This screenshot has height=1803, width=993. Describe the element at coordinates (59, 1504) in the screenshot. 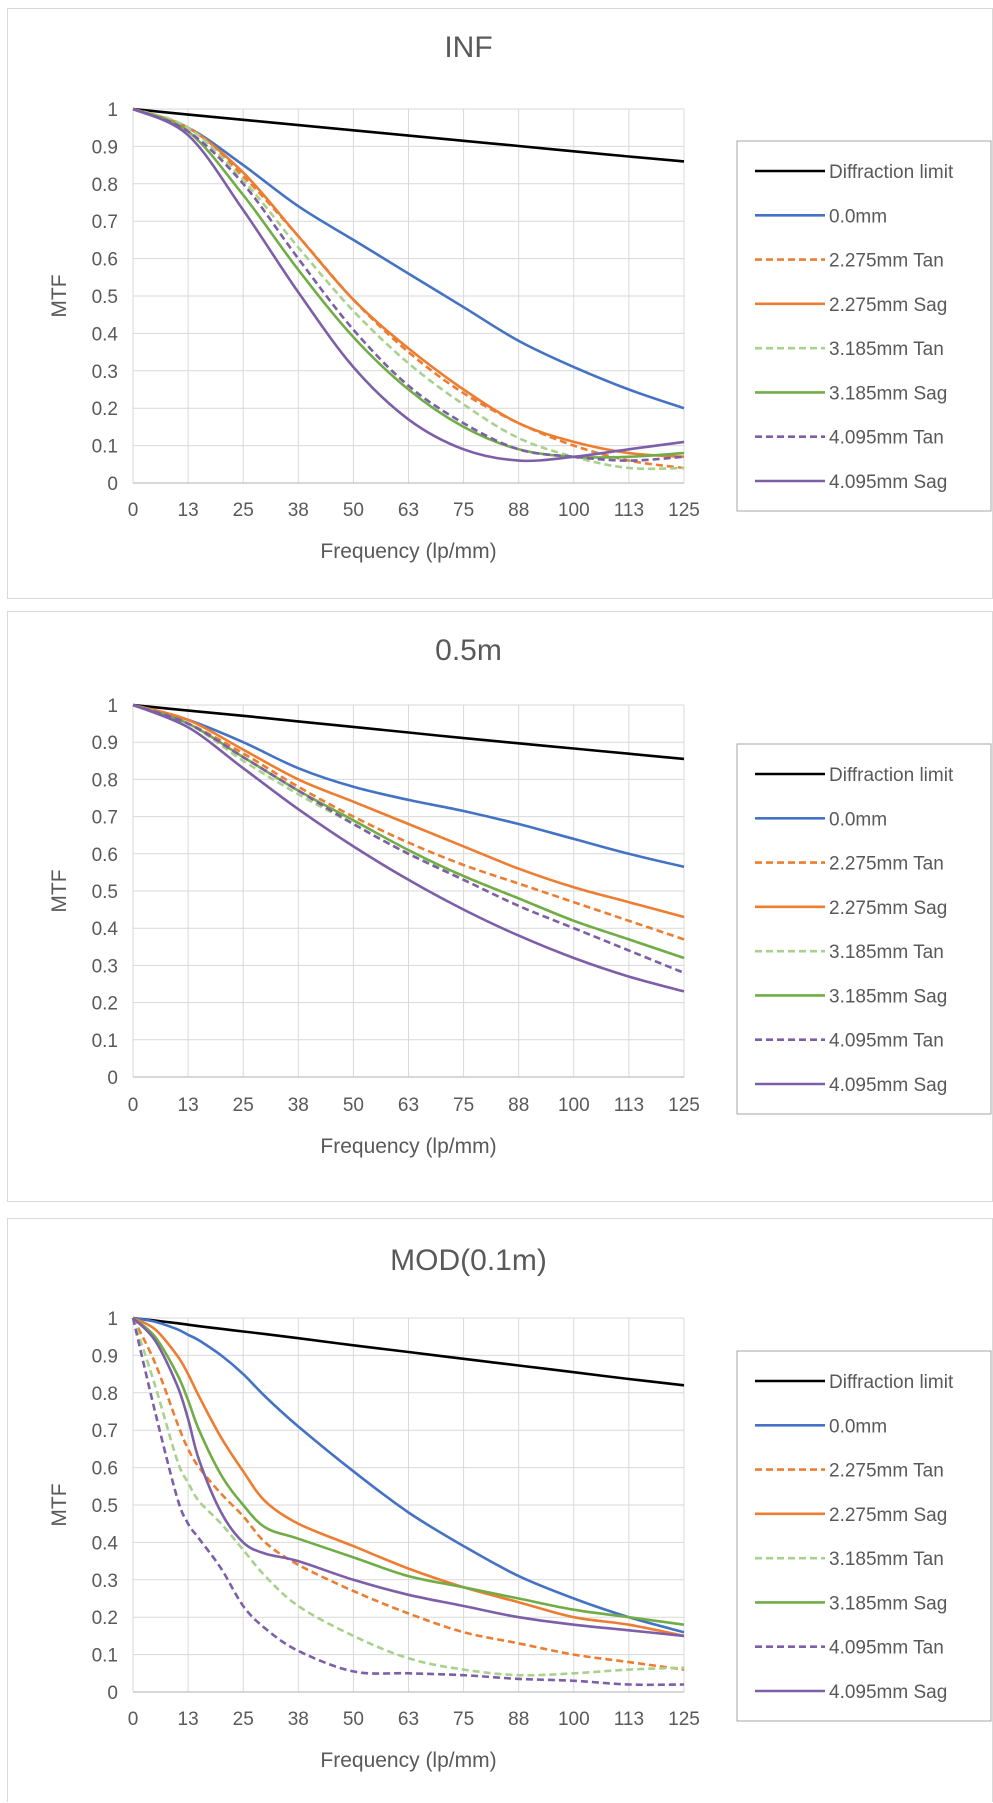

I see `y-axis-label: MTF` at that location.